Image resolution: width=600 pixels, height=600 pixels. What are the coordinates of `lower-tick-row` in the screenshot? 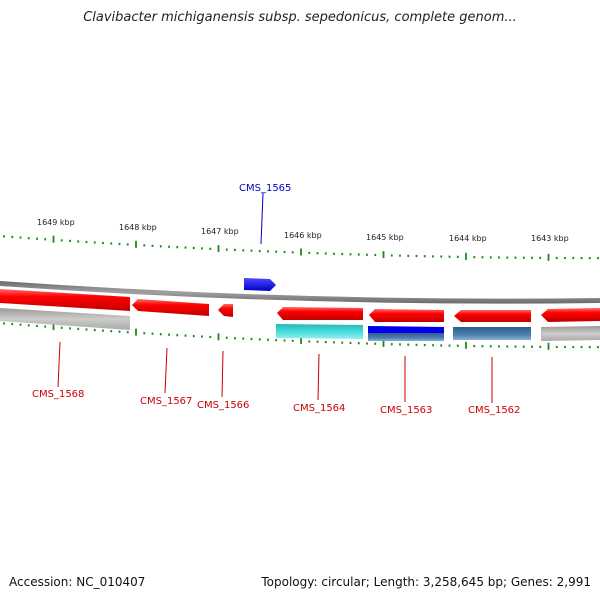 It's located at (301, 336).